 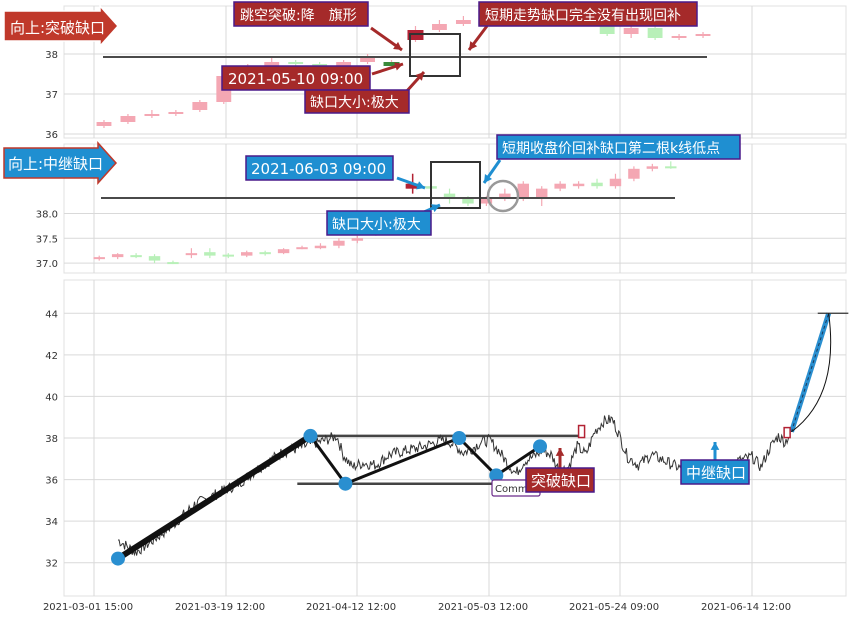 I want to click on size2-label: 缺口大小:极大, so click(x=376, y=225).